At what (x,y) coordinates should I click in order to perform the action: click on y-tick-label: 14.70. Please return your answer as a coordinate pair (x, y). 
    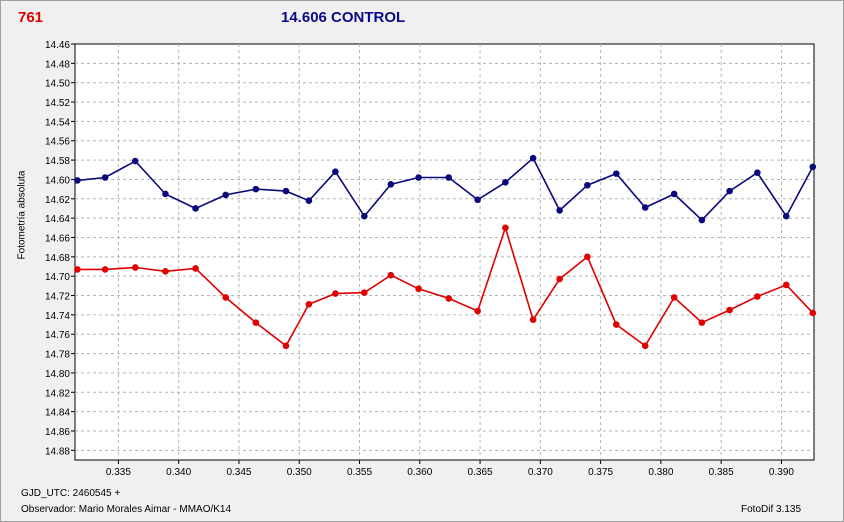
    Looking at the image, I should click on (57, 277).